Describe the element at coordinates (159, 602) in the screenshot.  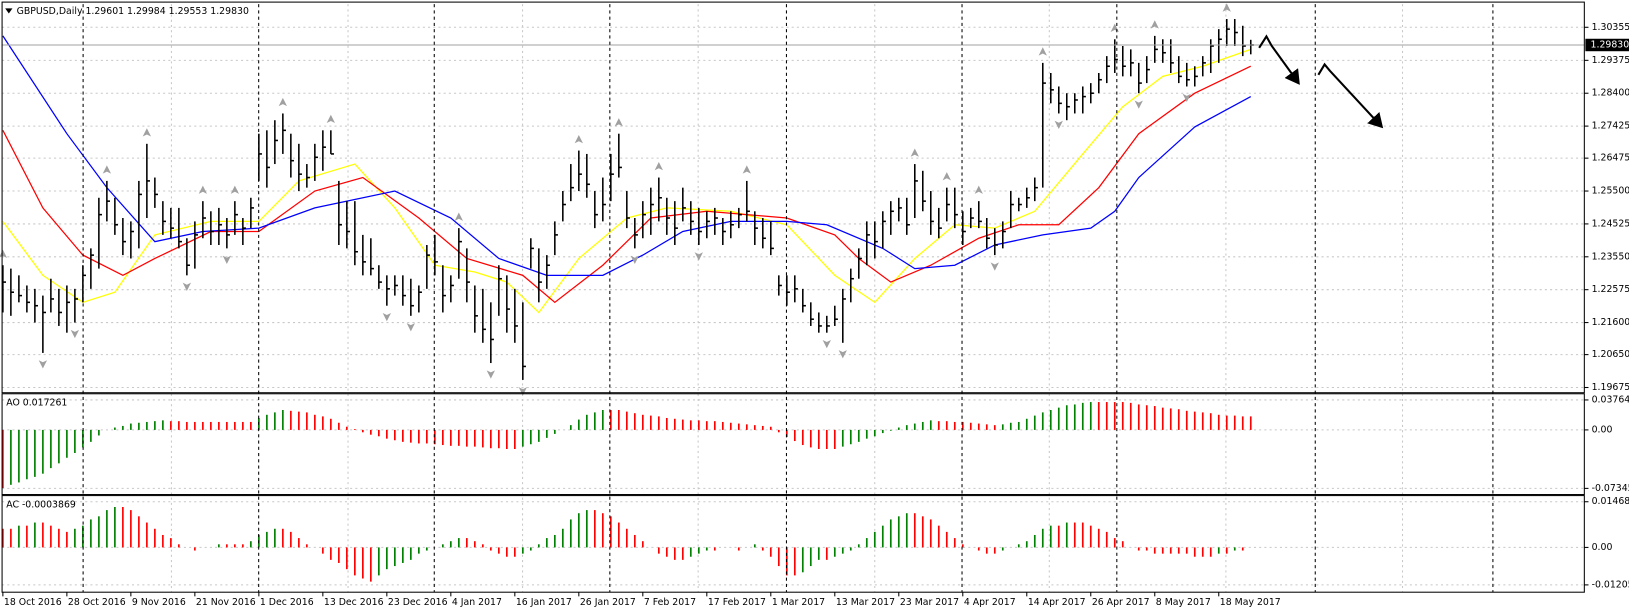
I see `x-tick-label: 9 Nov 2016` at that location.